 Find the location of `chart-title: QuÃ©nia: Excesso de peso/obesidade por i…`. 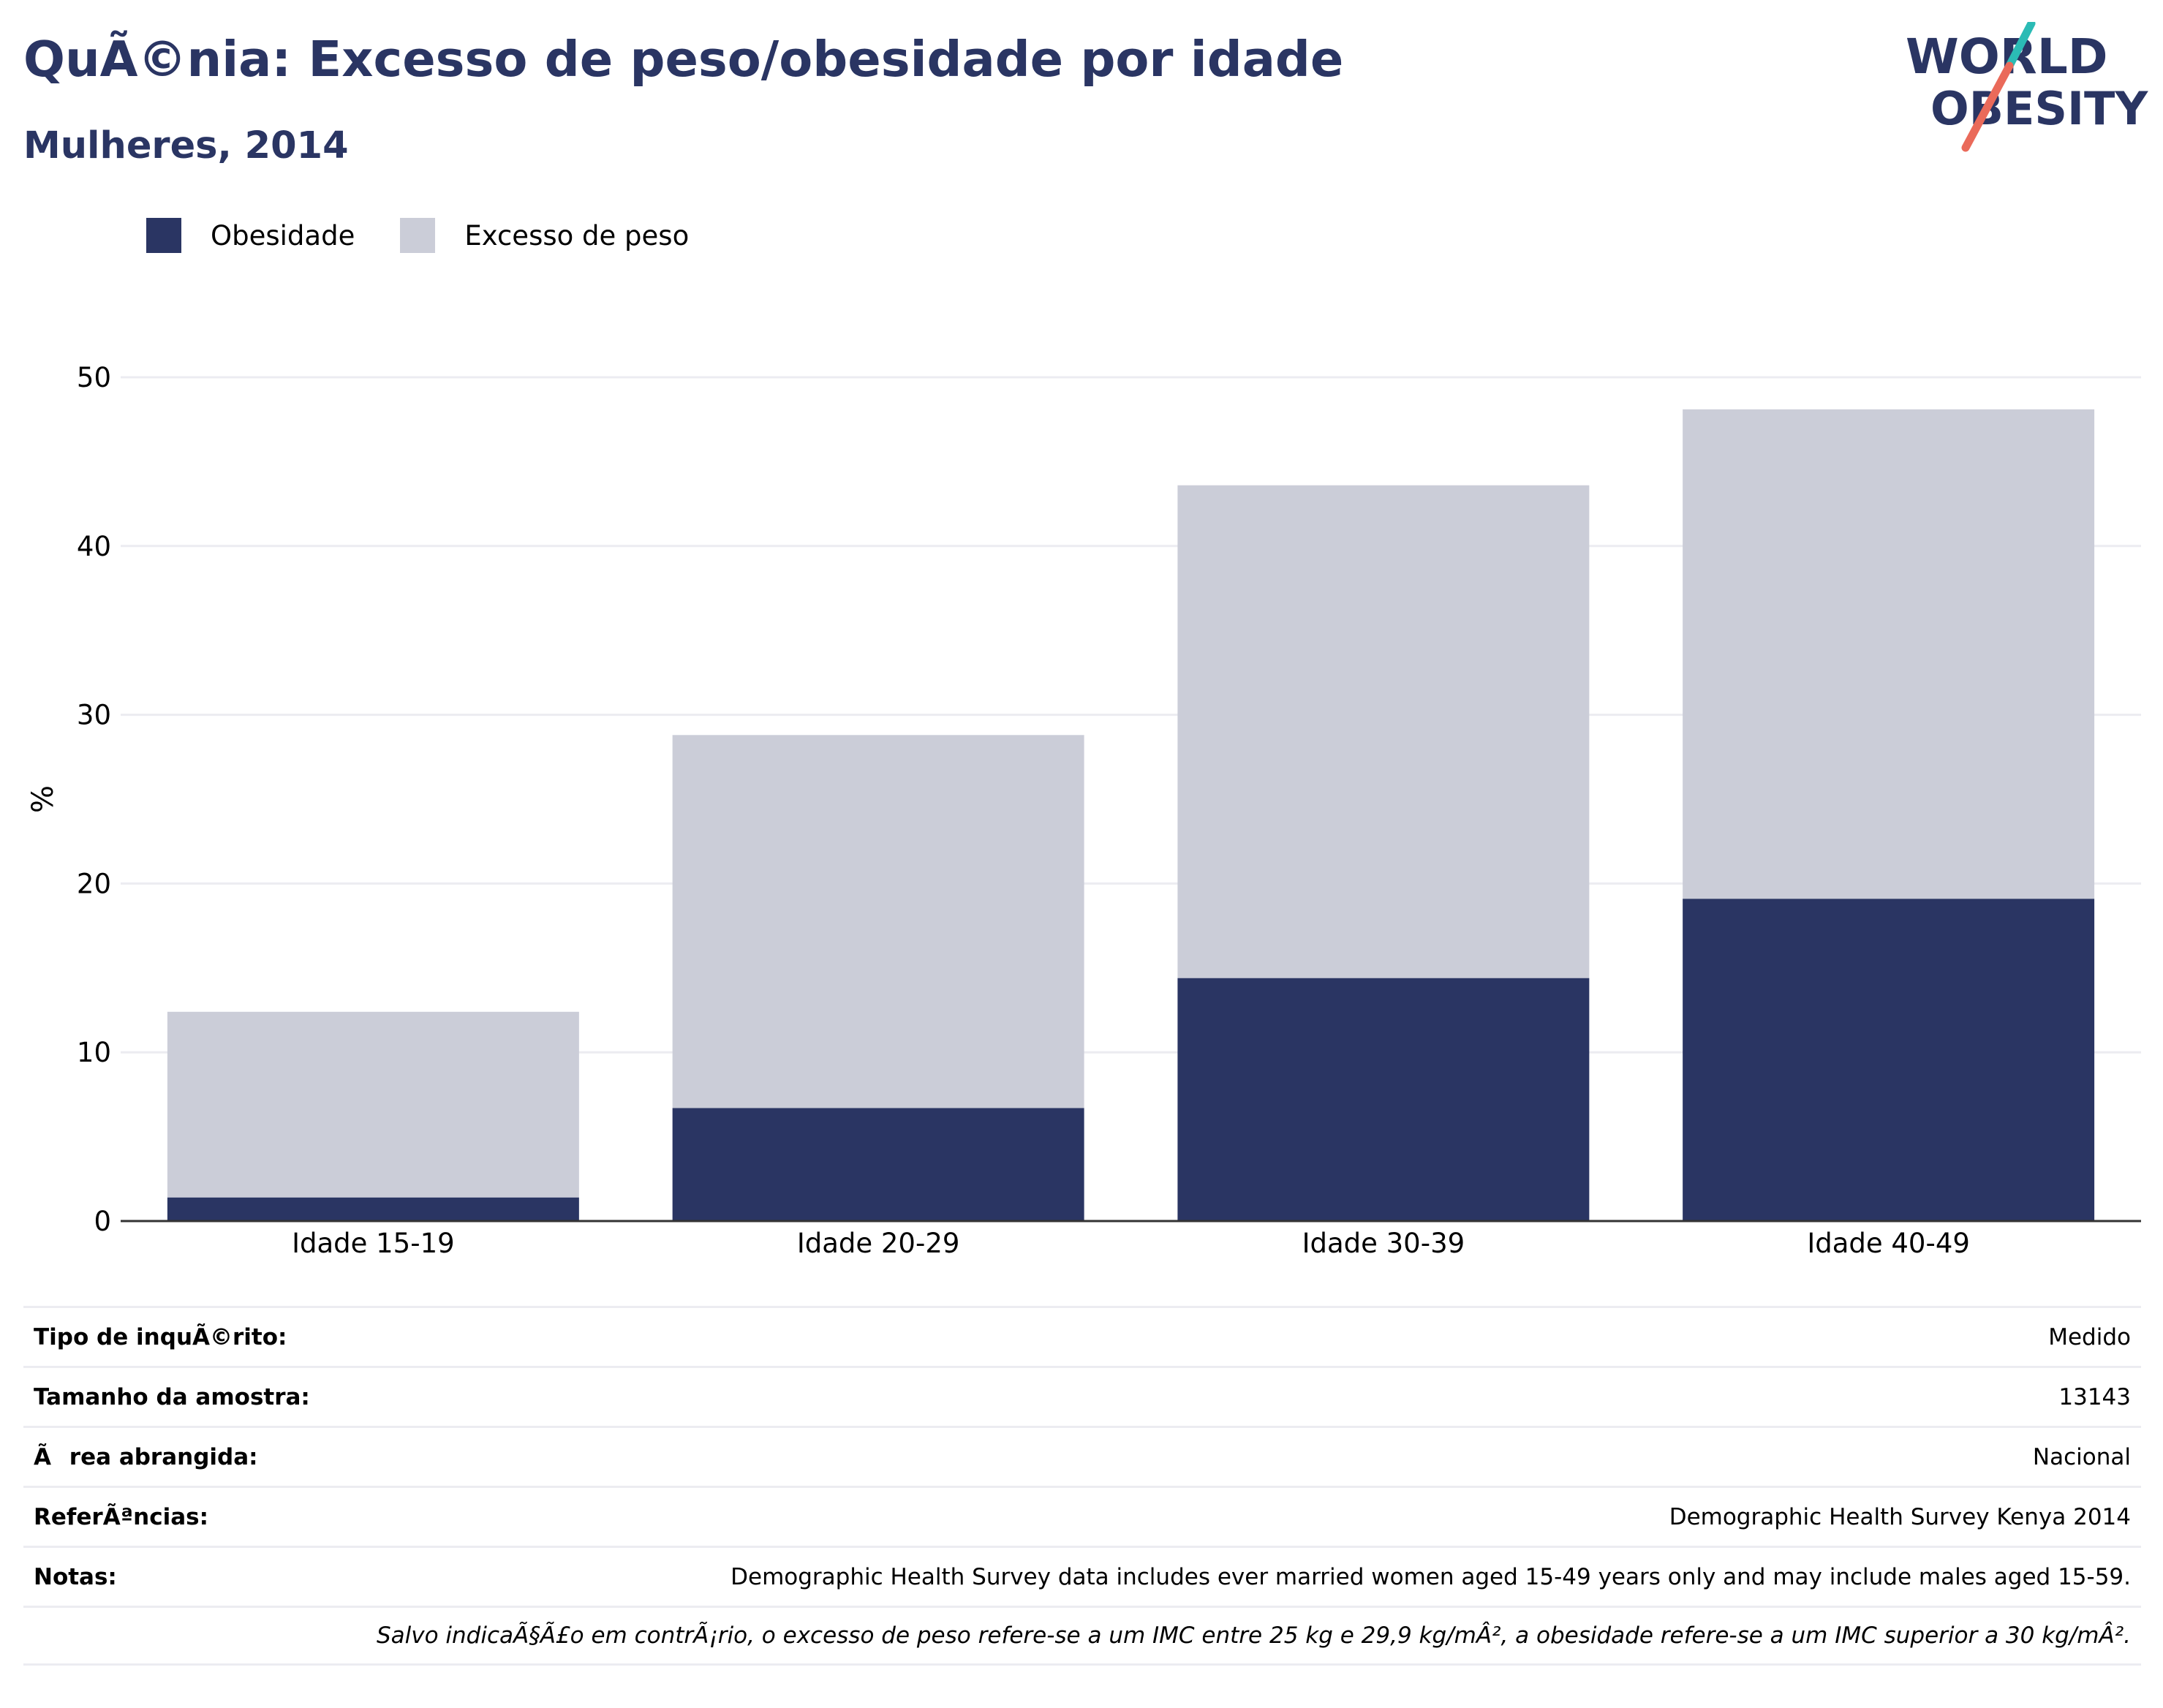

chart-title: QuÃ©nia: Excesso de peso/obesidade por i… is located at coordinates (683, 59).